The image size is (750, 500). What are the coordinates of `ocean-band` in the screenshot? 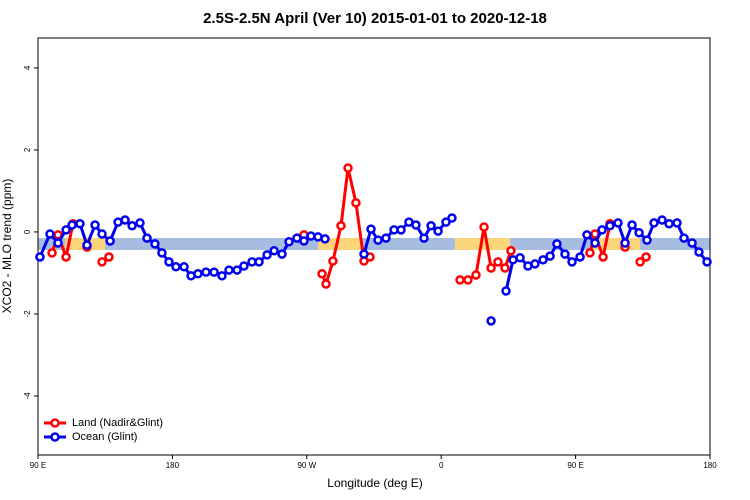 It's located at (374, 244).